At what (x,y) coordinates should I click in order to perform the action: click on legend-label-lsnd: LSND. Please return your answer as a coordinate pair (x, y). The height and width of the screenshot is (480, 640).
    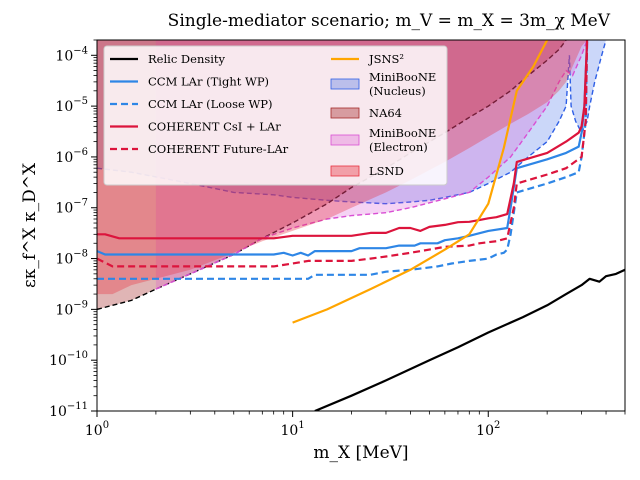
    Looking at the image, I should click on (386, 171).